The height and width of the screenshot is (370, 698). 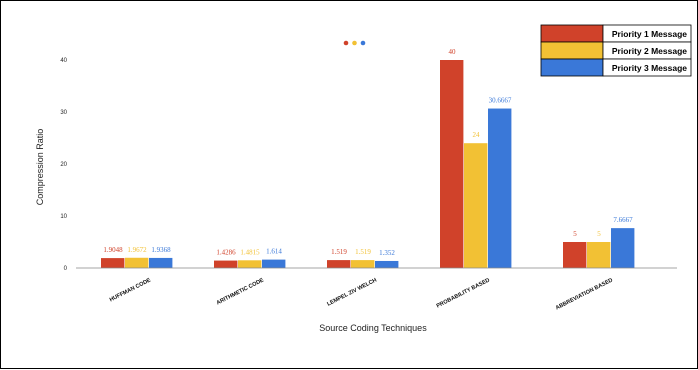 I want to click on category-label: LEMPEL ZIV WELCH, so click(x=352, y=292).